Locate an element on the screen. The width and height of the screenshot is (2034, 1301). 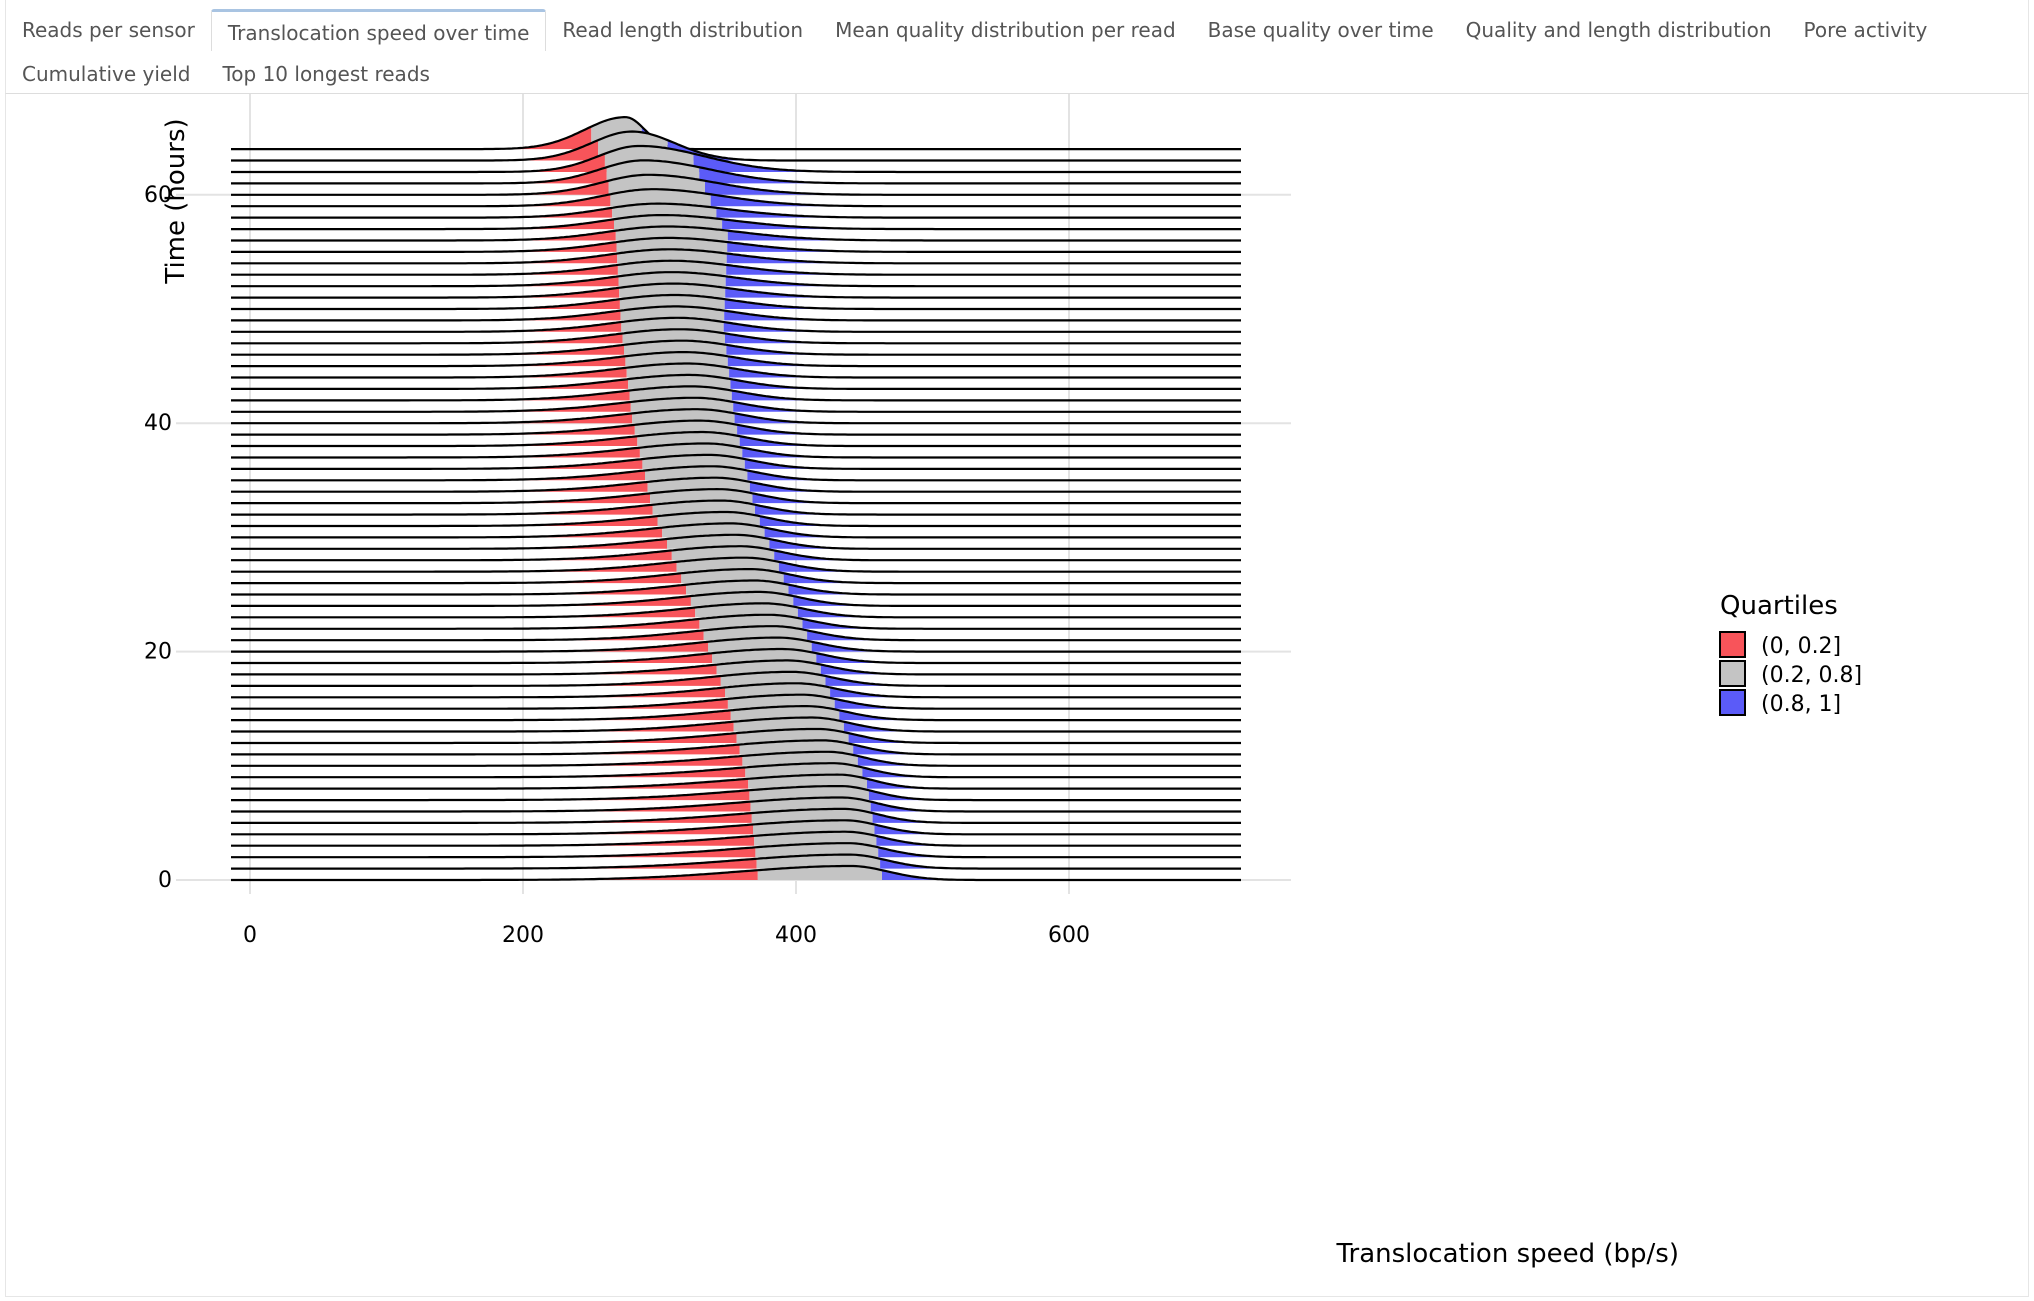
x-tick-label: 600 is located at coordinates (1069, 935).